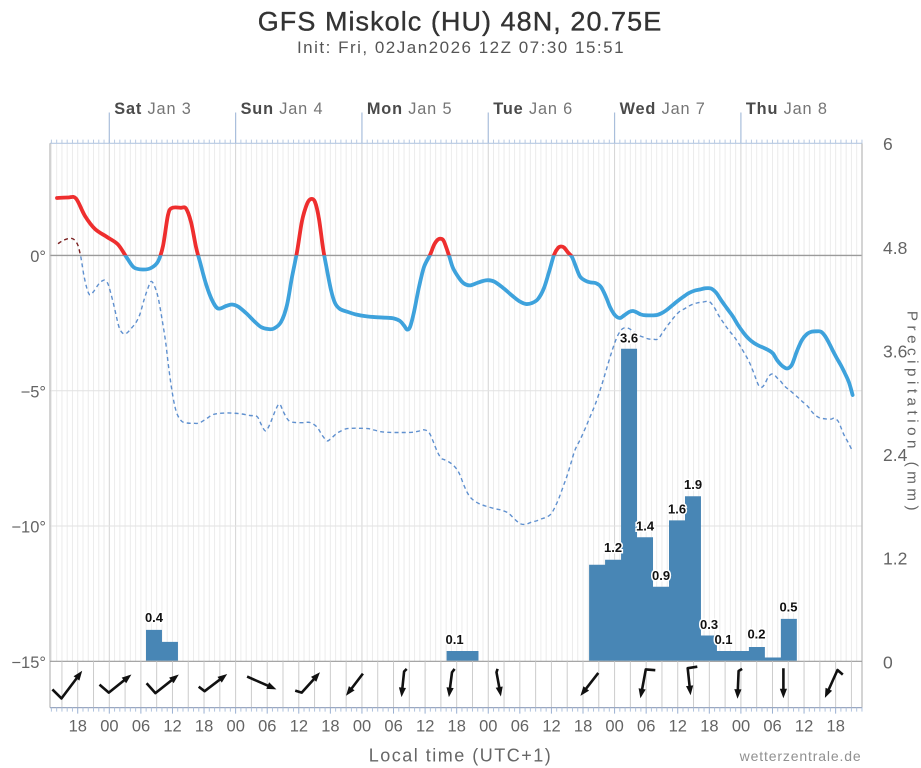 The image size is (921, 768). What do you see at coordinates (787, 109) in the screenshot?
I see `svg-text: Thu Jan 8` at bounding box center [787, 109].